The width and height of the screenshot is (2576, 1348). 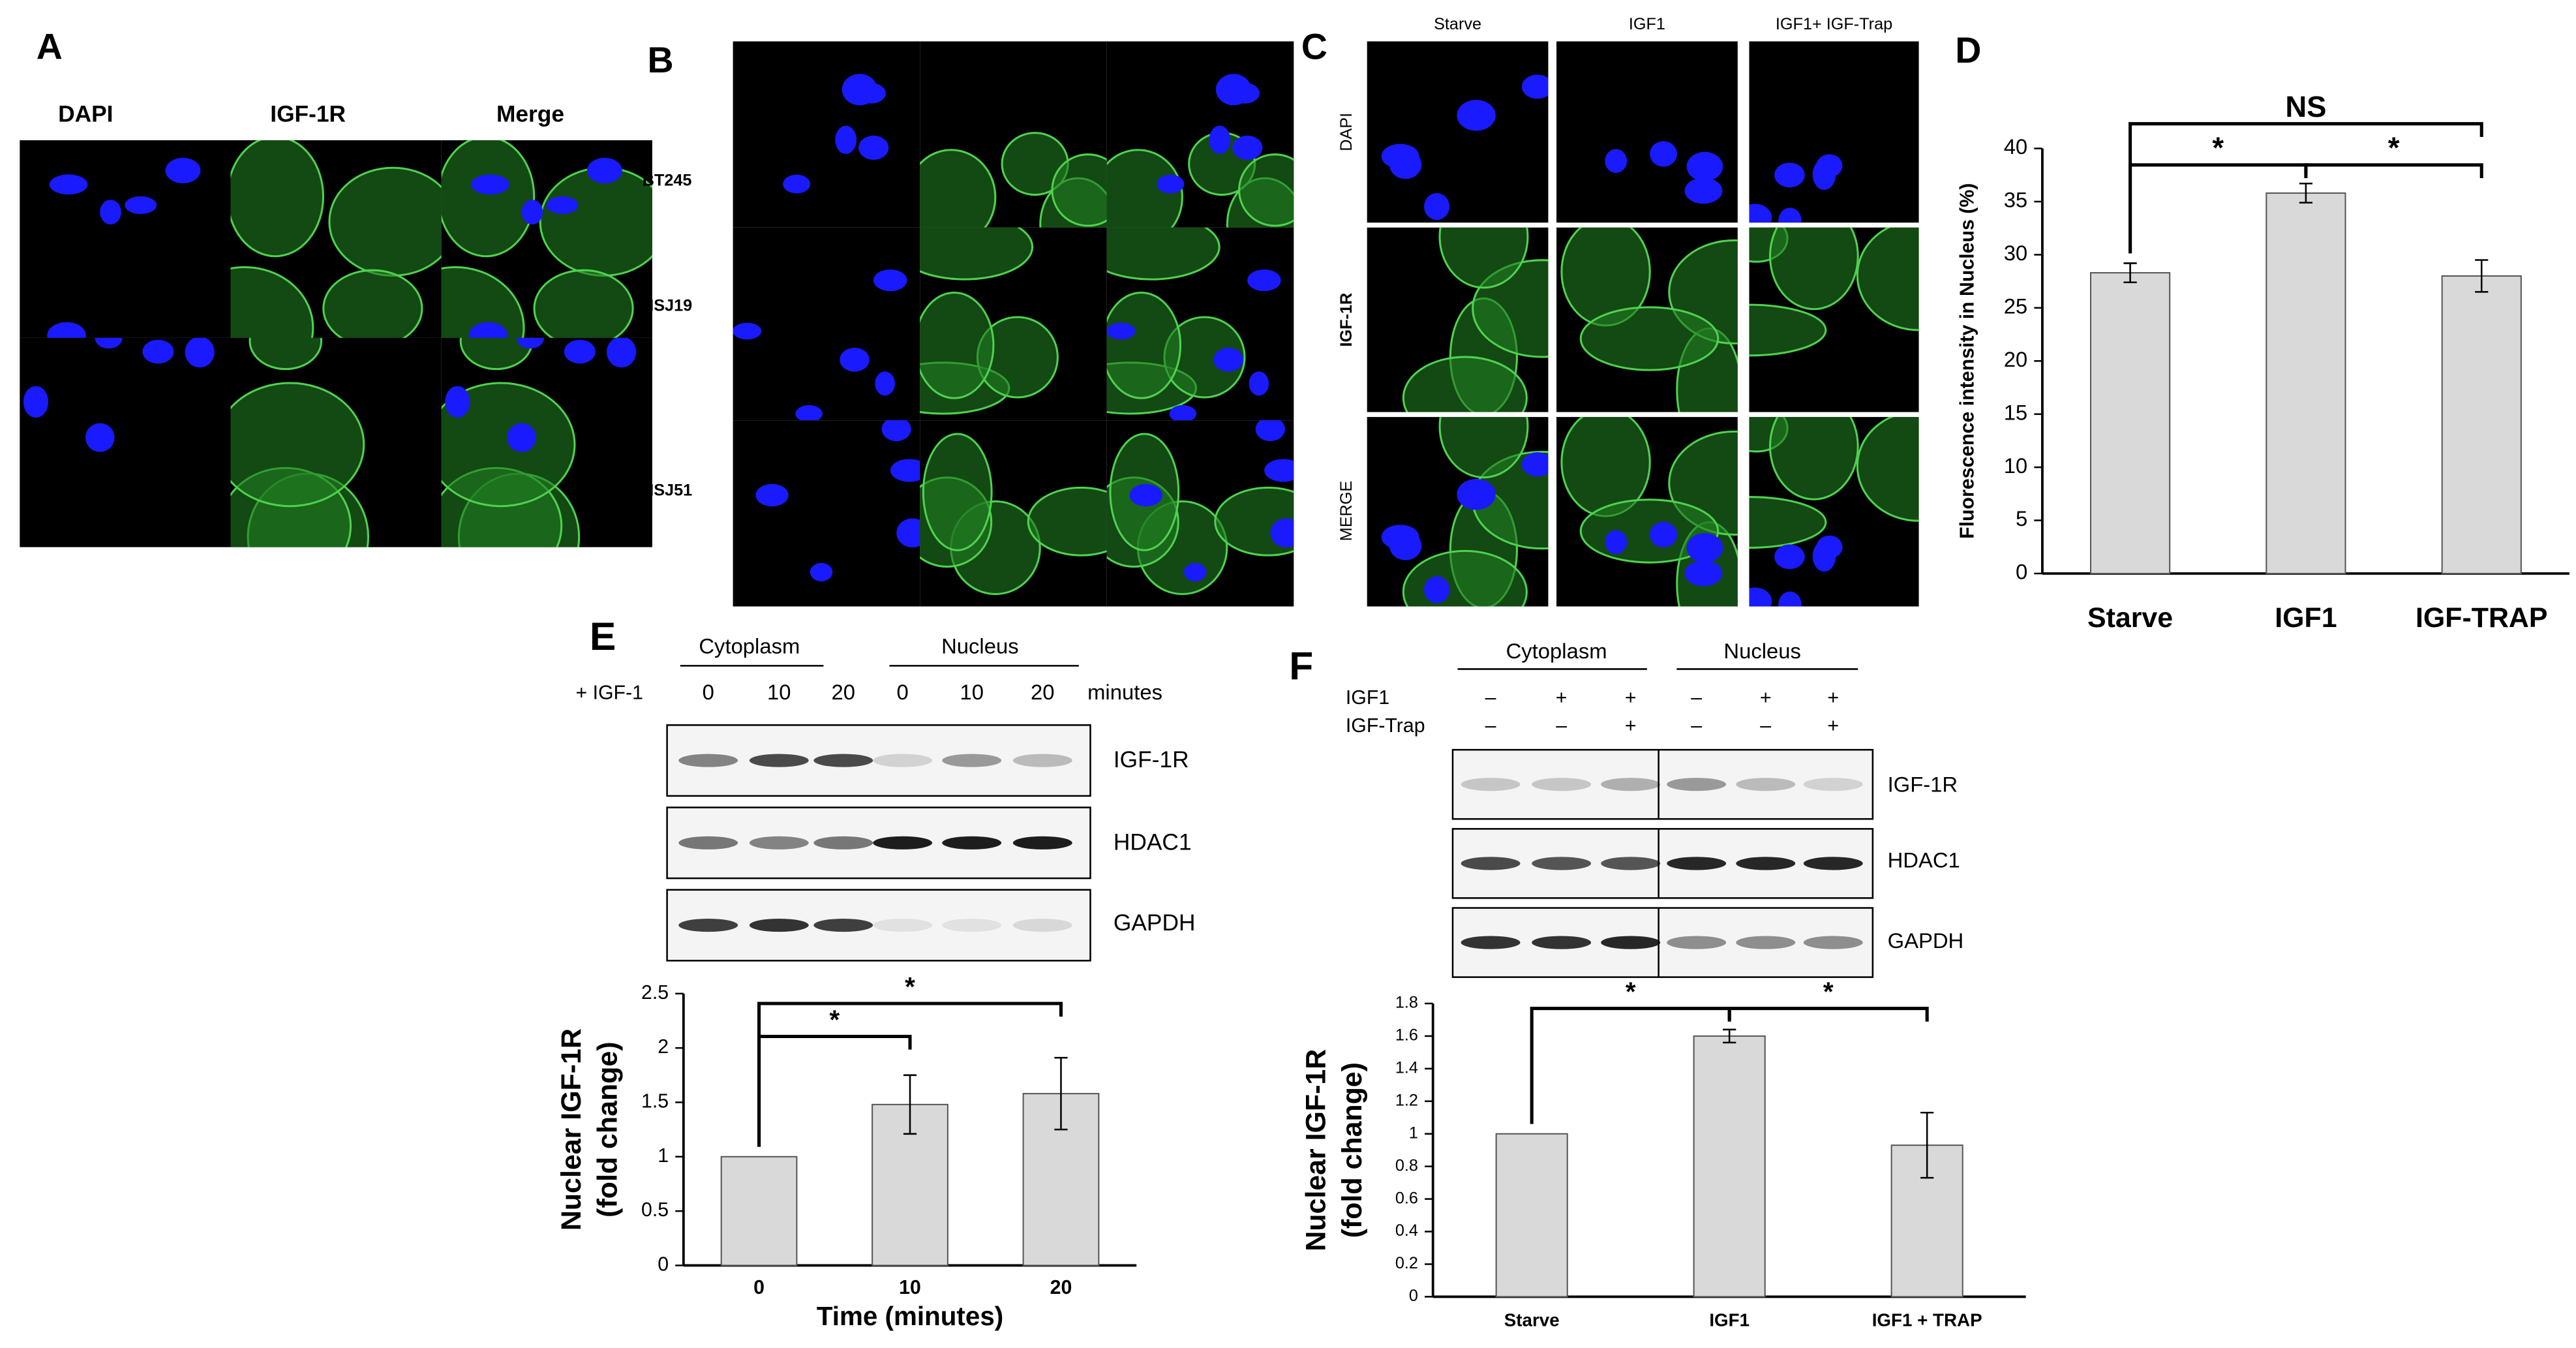 I want to click on label: + IGF-1, so click(x=609, y=692).